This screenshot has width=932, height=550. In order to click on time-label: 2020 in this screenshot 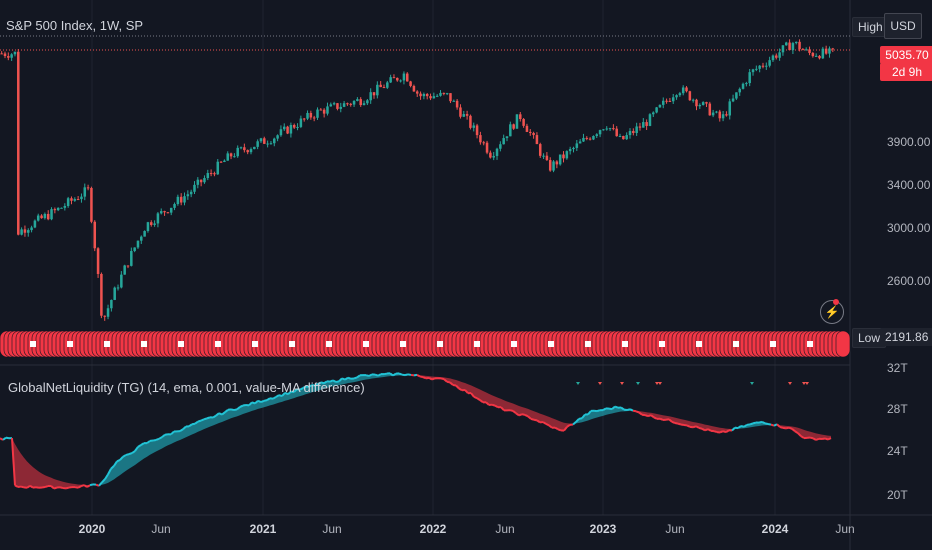, I will do `click(92, 529)`.